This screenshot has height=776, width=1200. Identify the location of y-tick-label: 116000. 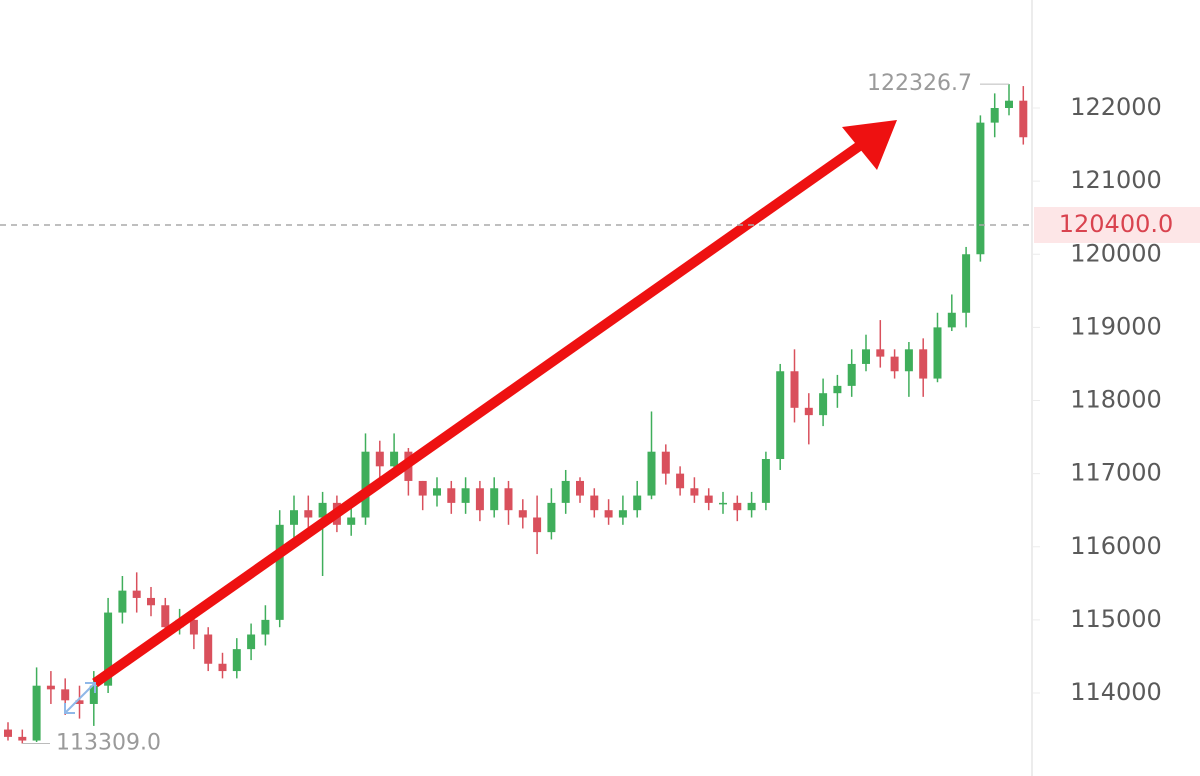
(1116, 546).